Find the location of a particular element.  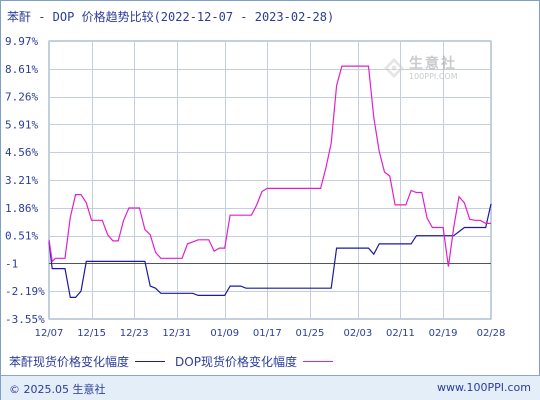

logo-icon is located at coordinates (394, 68).